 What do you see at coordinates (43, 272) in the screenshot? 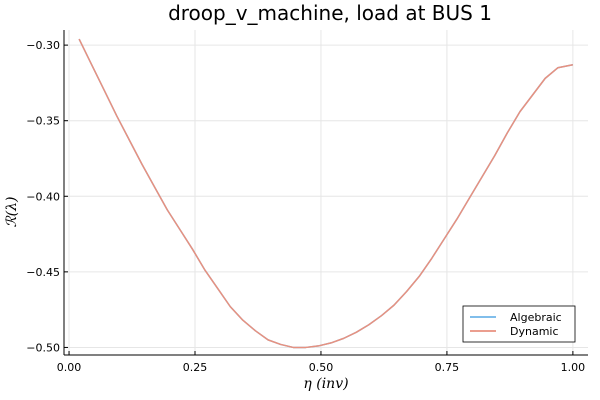
I see `y-tick-label: −0.45` at bounding box center [43, 272].